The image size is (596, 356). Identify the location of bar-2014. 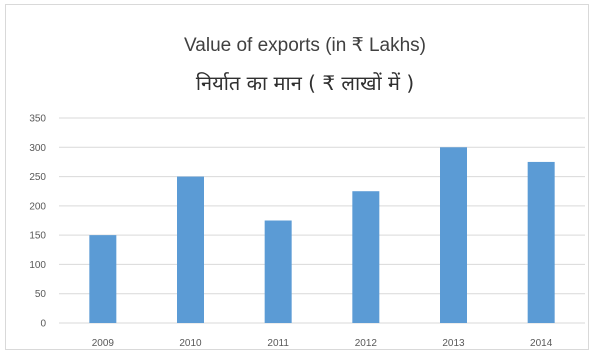
(541, 242).